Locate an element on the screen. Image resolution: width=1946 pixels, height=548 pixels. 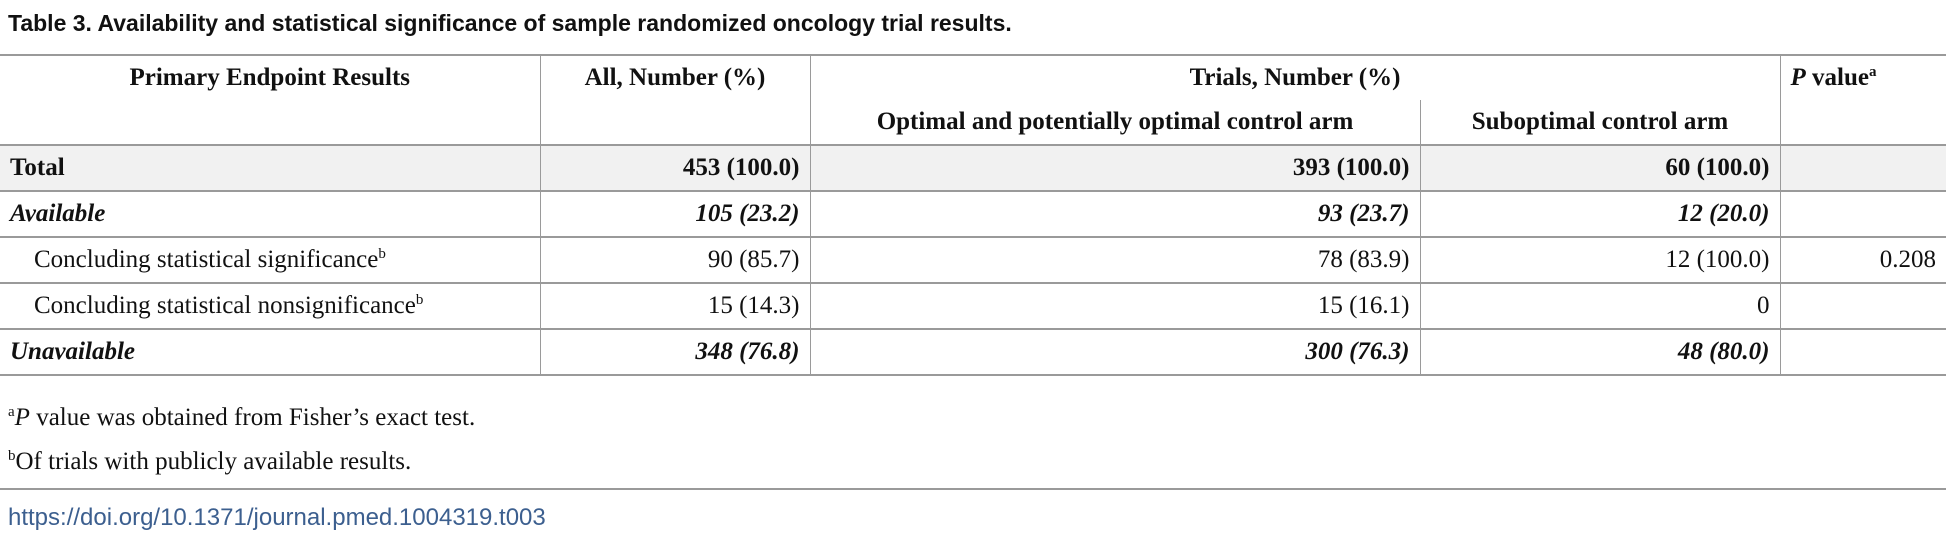
bottom-divider is located at coordinates (973, 489).